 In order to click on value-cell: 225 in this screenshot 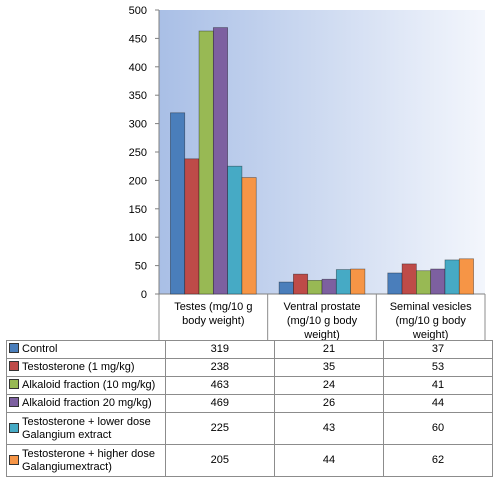, I will do `click(219, 428)`.